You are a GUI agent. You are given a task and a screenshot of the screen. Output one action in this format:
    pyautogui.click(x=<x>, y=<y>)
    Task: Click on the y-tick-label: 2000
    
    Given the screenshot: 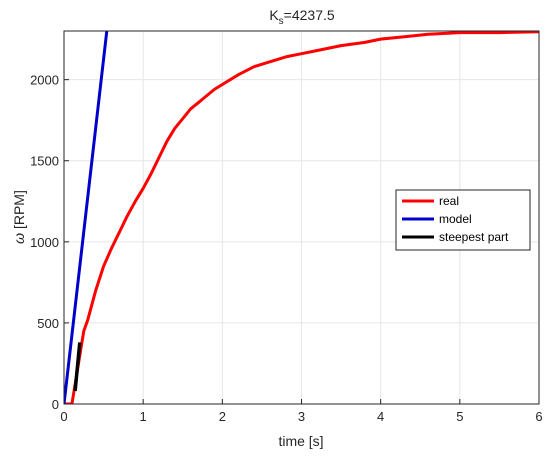 What is the action you would take?
    pyautogui.click(x=44, y=80)
    